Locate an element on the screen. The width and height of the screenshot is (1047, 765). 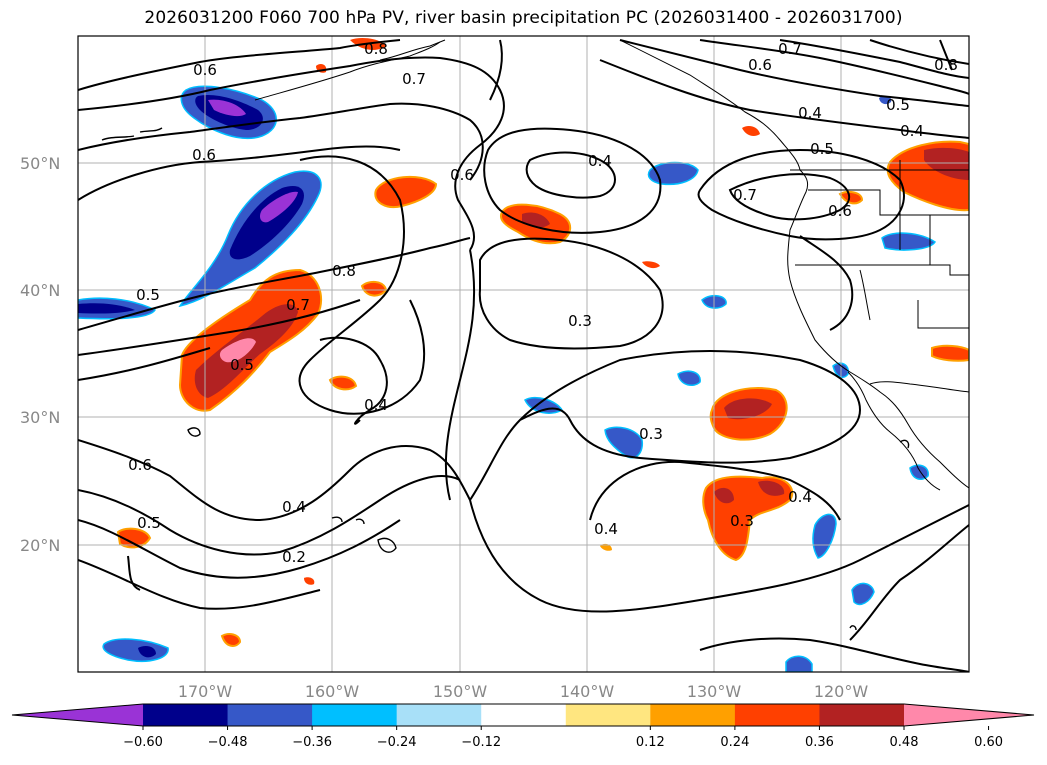
colorbar-tick-label: 0.36 is located at coordinates (819, 742).